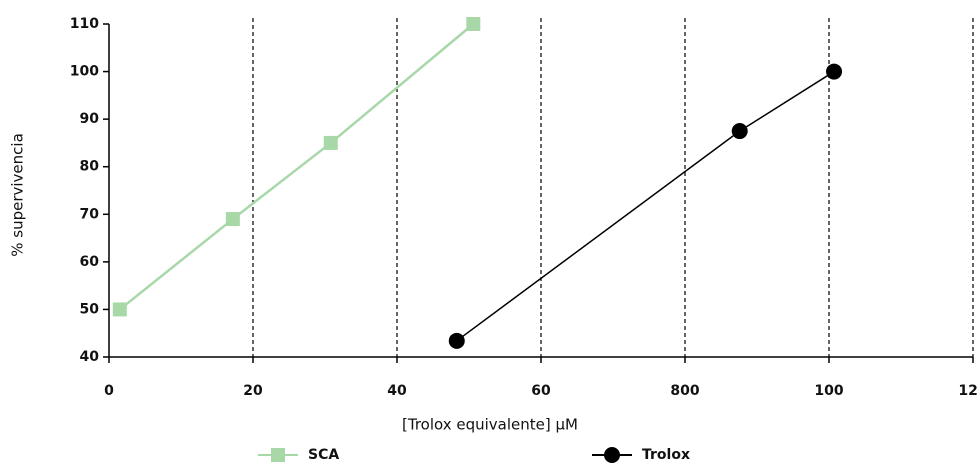 The height and width of the screenshot is (464, 978). I want to click on x-tick-label: 120, so click(968, 391).